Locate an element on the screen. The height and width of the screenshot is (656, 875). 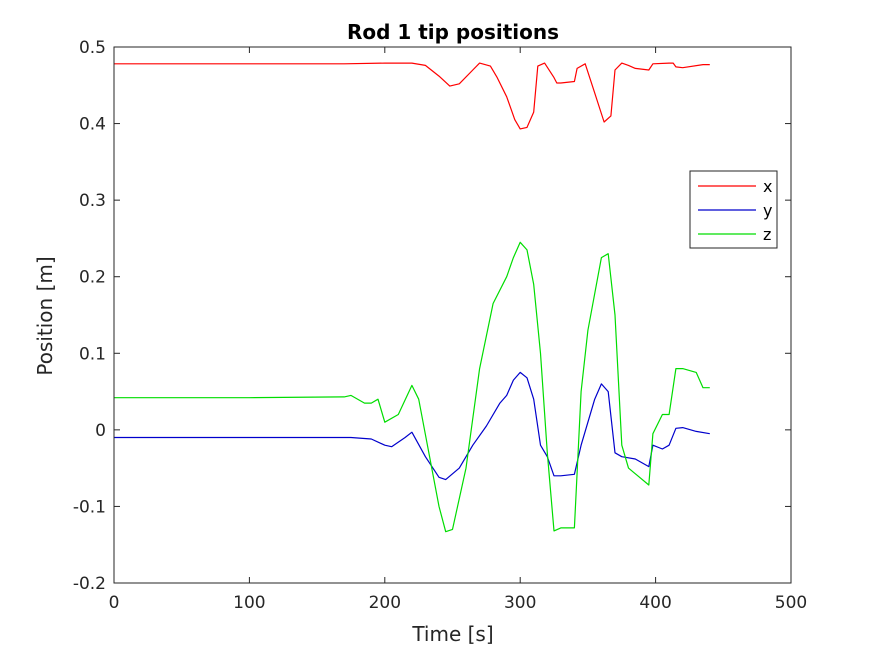
x-tick-label: 100 is located at coordinates (249, 603).